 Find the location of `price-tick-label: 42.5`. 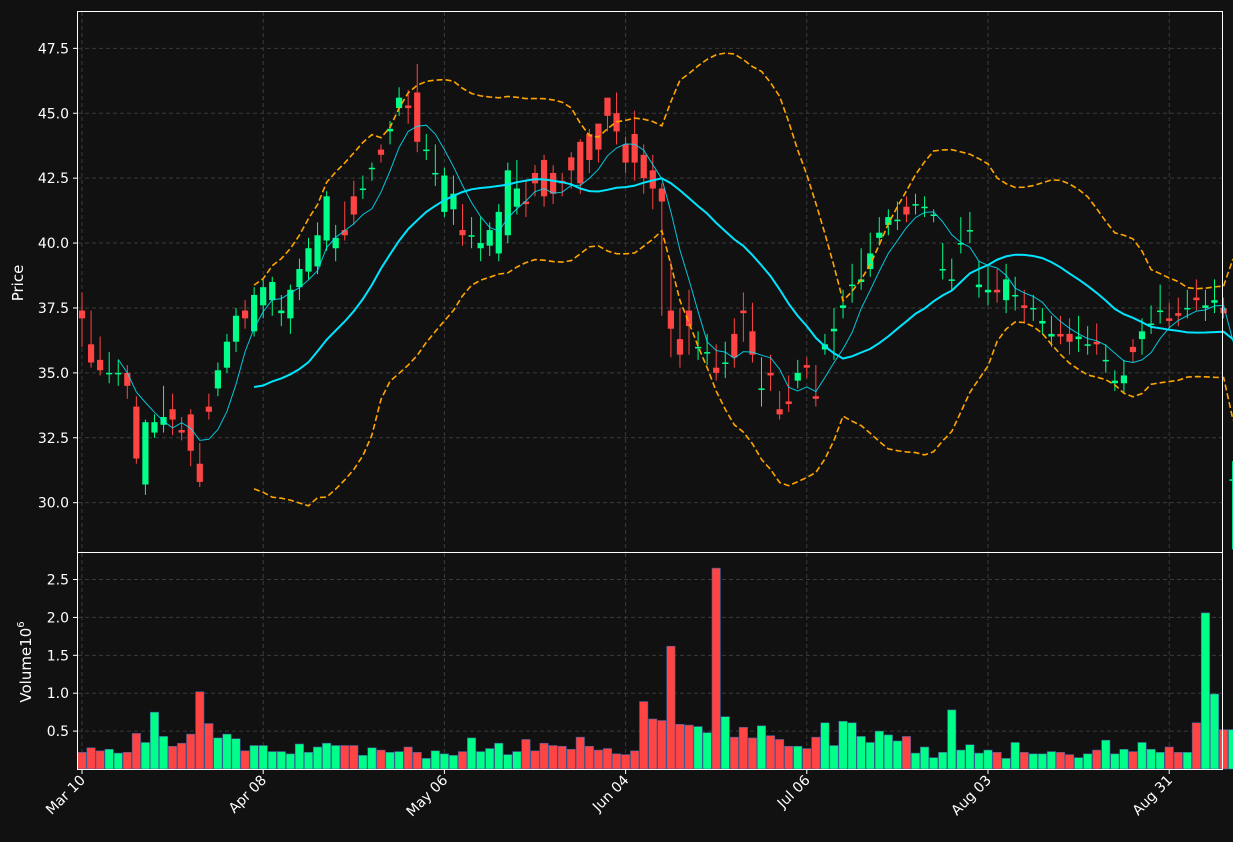

price-tick-label: 42.5 is located at coordinates (53, 179).